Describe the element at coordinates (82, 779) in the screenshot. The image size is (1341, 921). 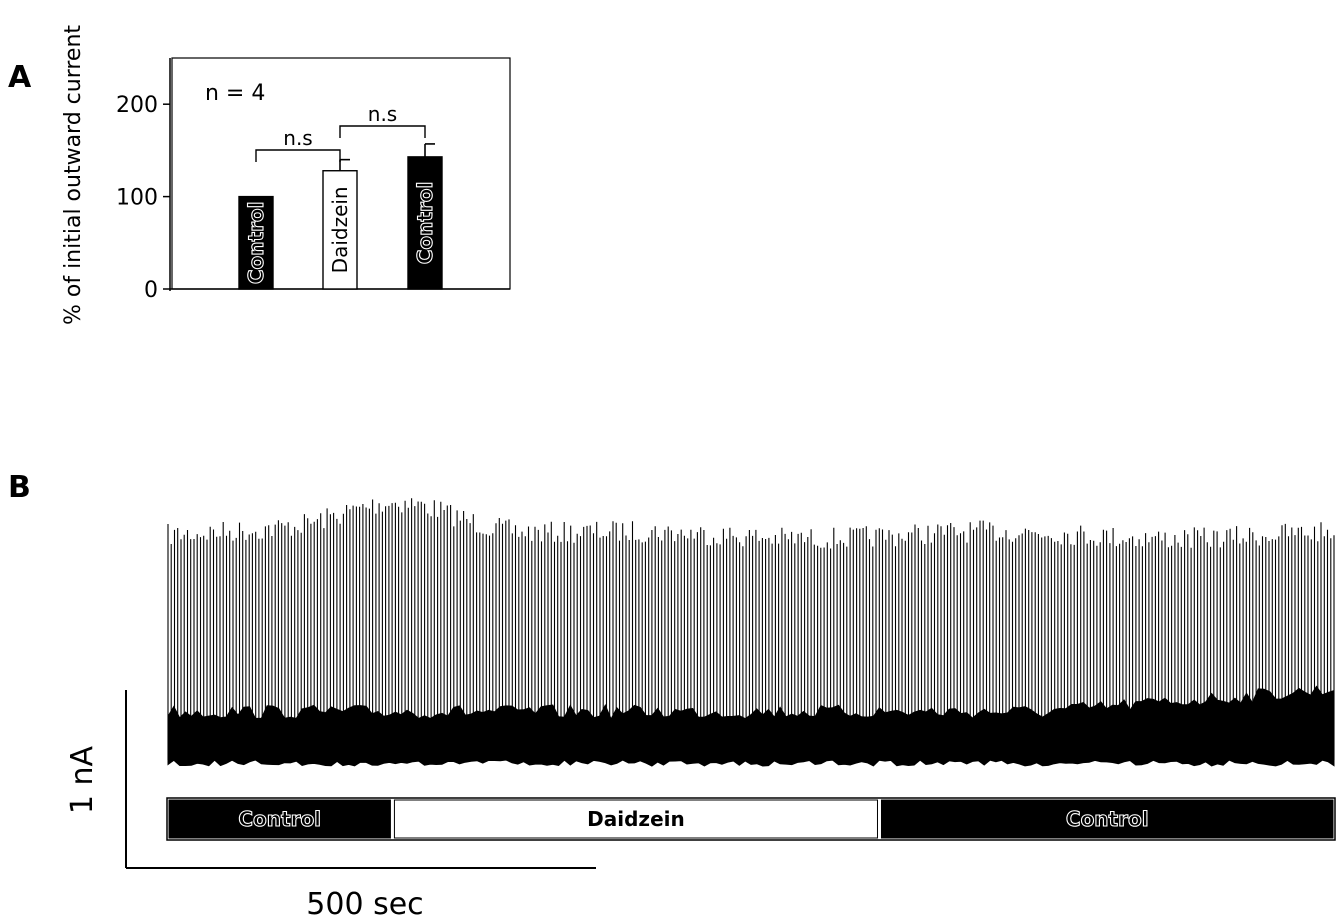
I see `scale-y-label: 1 nA` at that location.